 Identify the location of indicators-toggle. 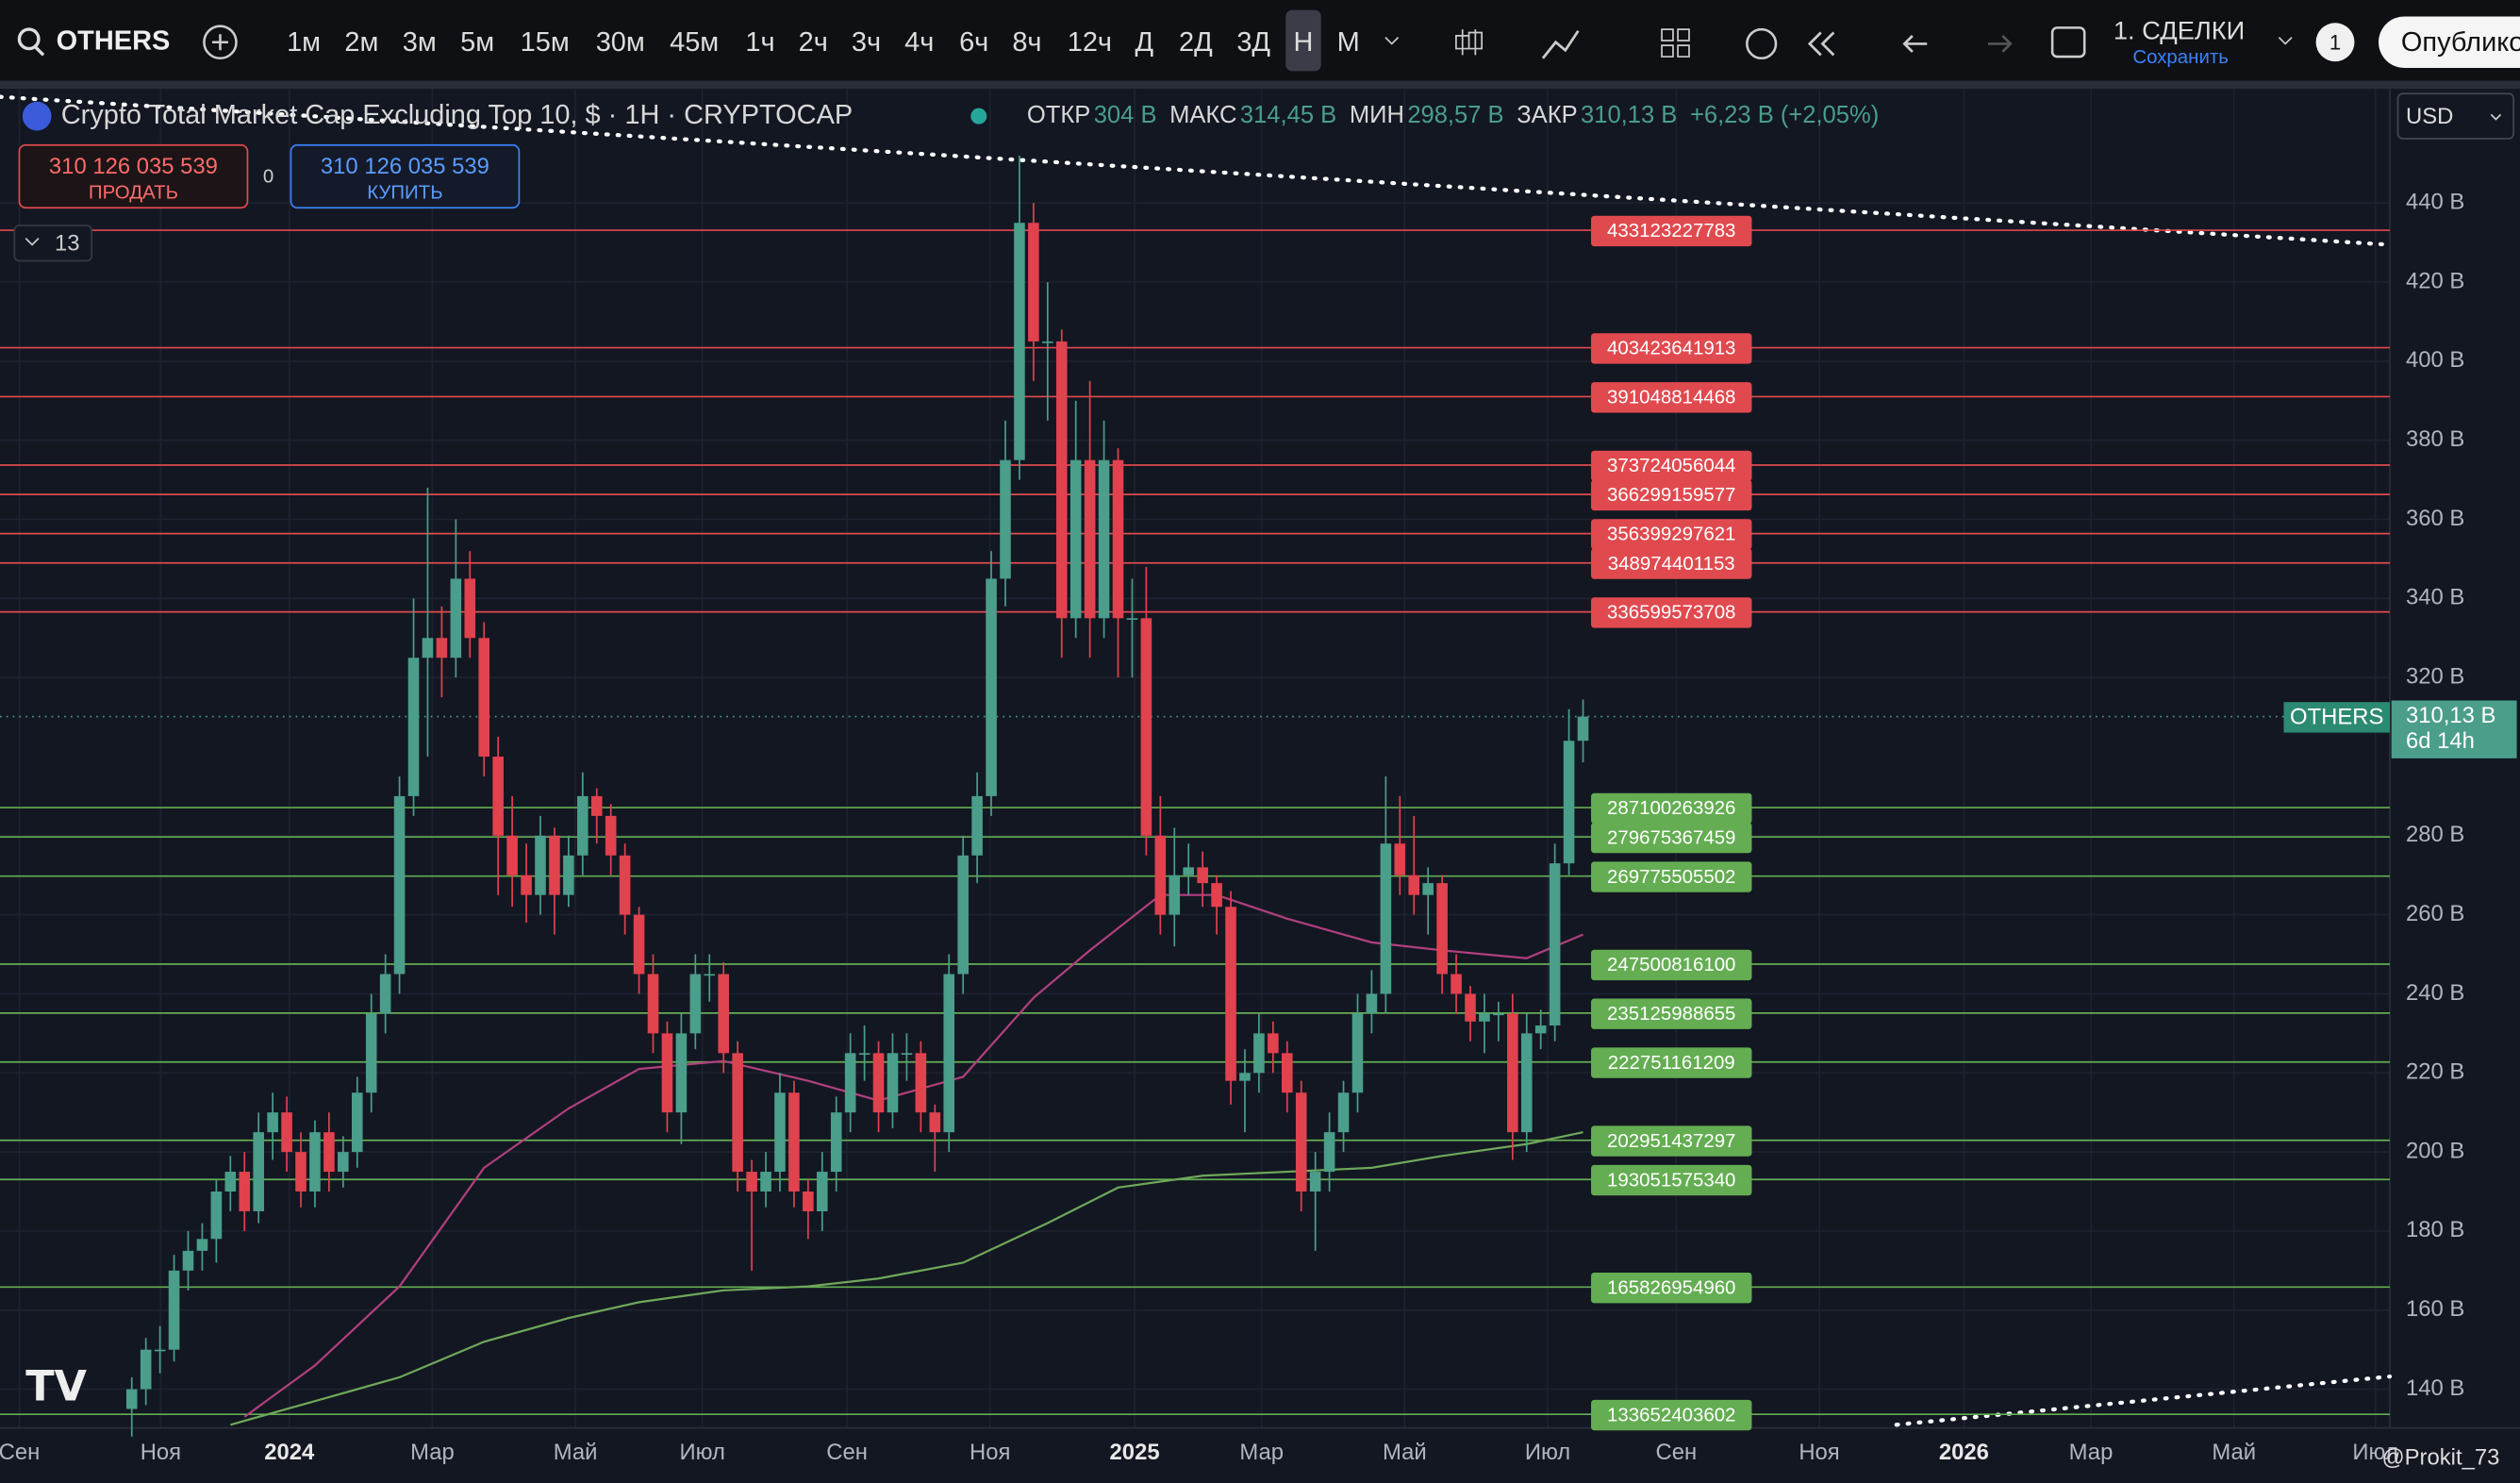
(52, 244).